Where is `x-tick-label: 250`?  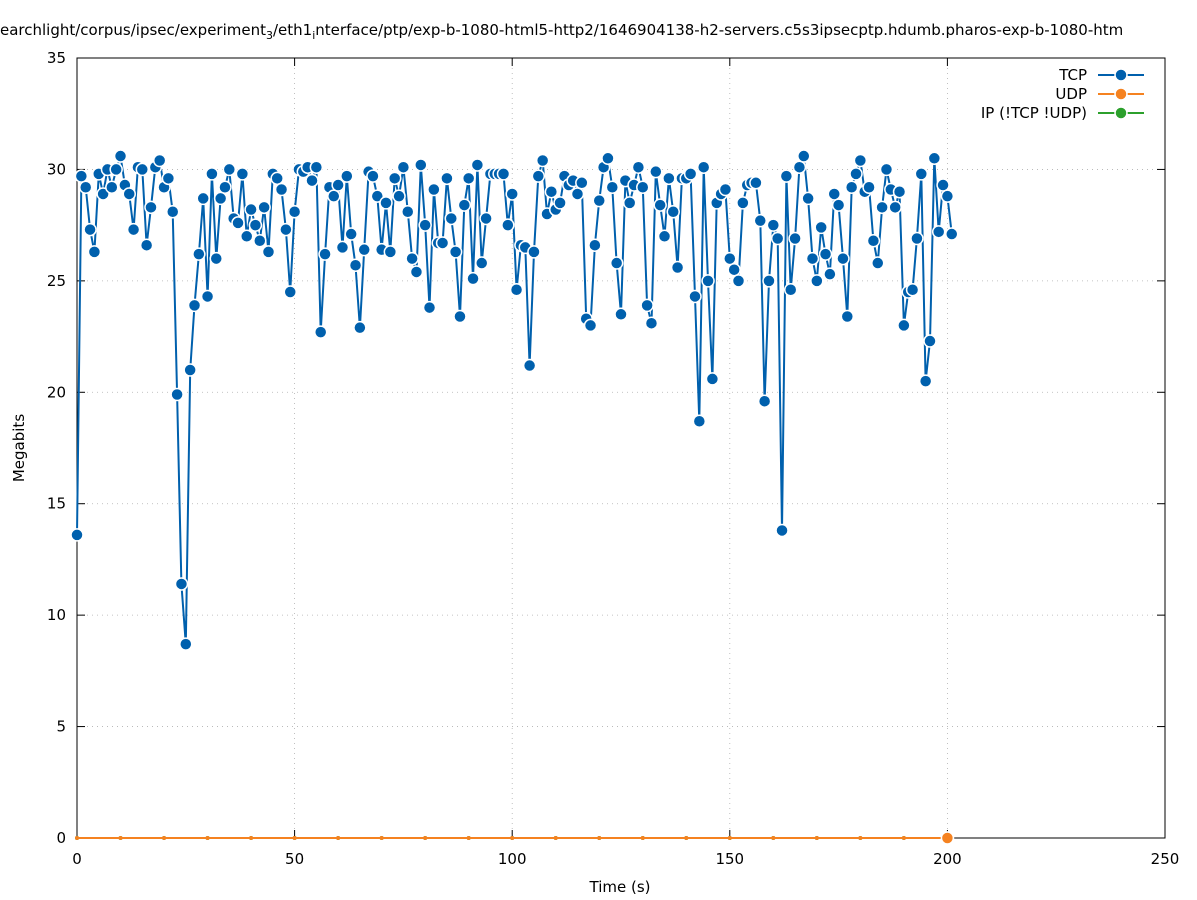 x-tick-label: 250 is located at coordinates (1165, 859).